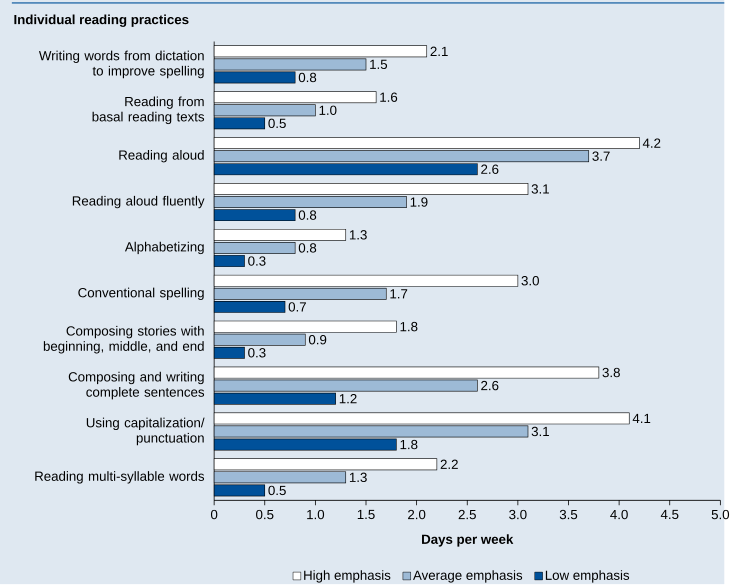  Describe the element at coordinates (347, 576) in the screenshot. I see `legend-label: High emphasis` at that location.